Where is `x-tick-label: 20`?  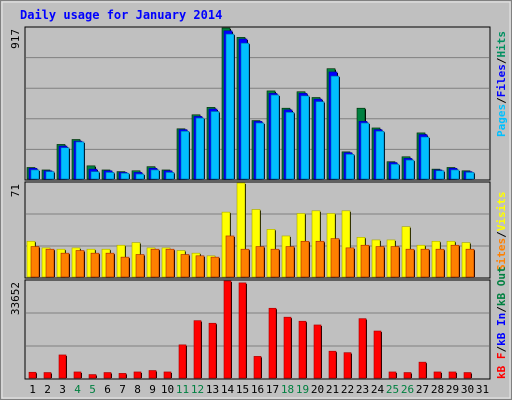
x-tick-label: 20 is located at coordinates (317, 389).